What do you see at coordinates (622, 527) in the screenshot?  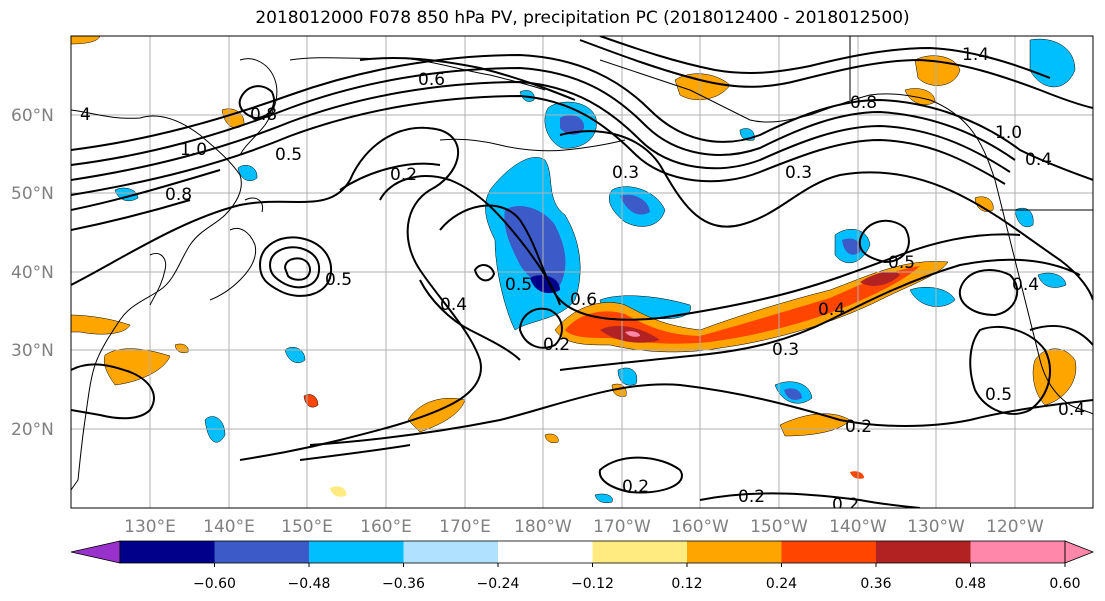 I see `lon-label-170w: 170°W` at bounding box center [622, 527].